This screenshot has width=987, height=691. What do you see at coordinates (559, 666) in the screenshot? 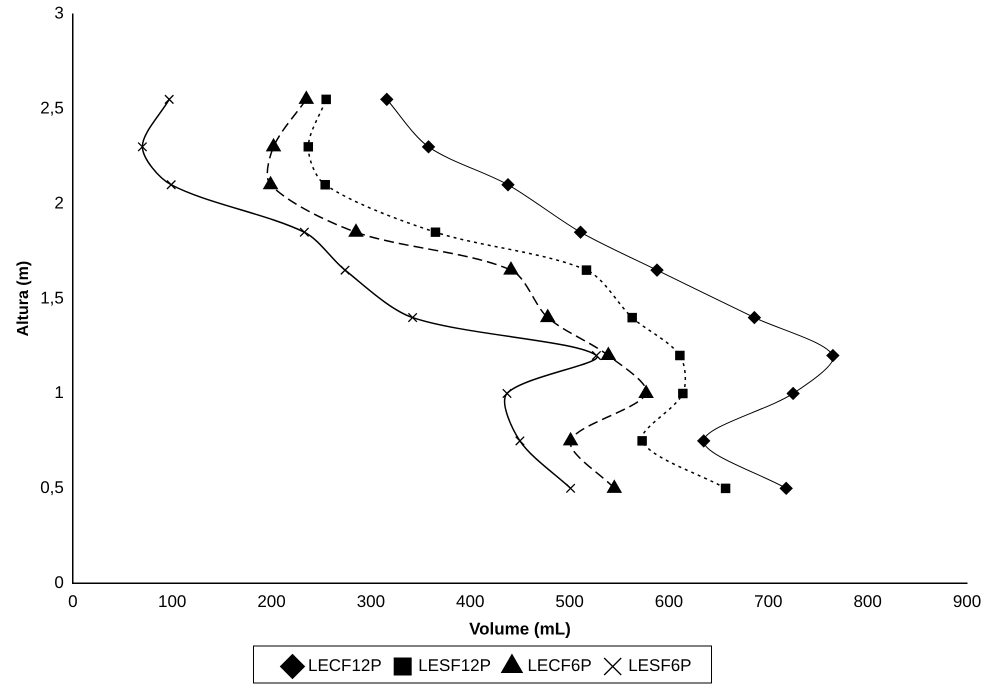
I see `legend-label: LECF6P` at bounding box center [559, 666].